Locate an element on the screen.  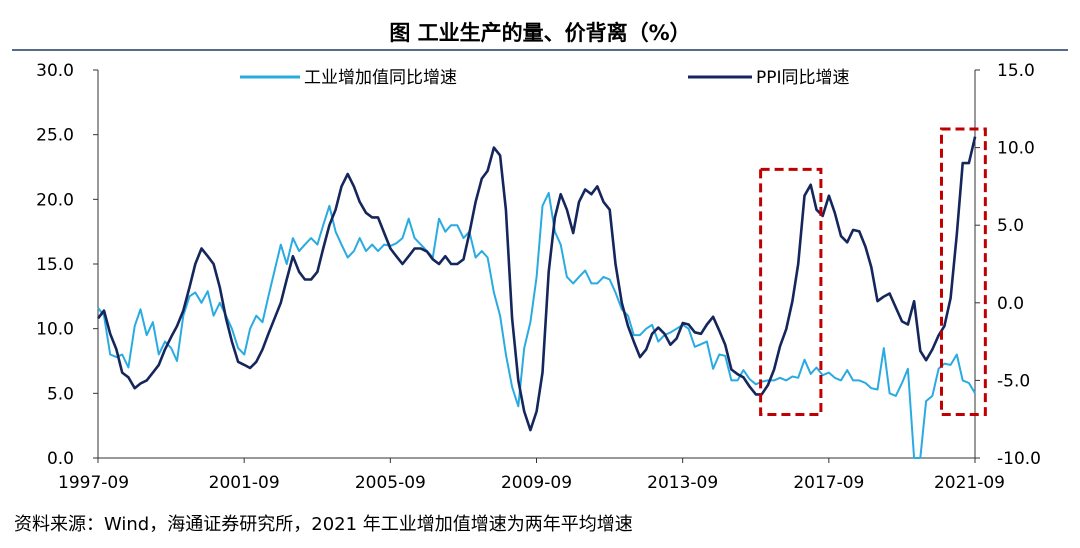
x-tick-label: 2021-09 is located at coordinates (969, 483).